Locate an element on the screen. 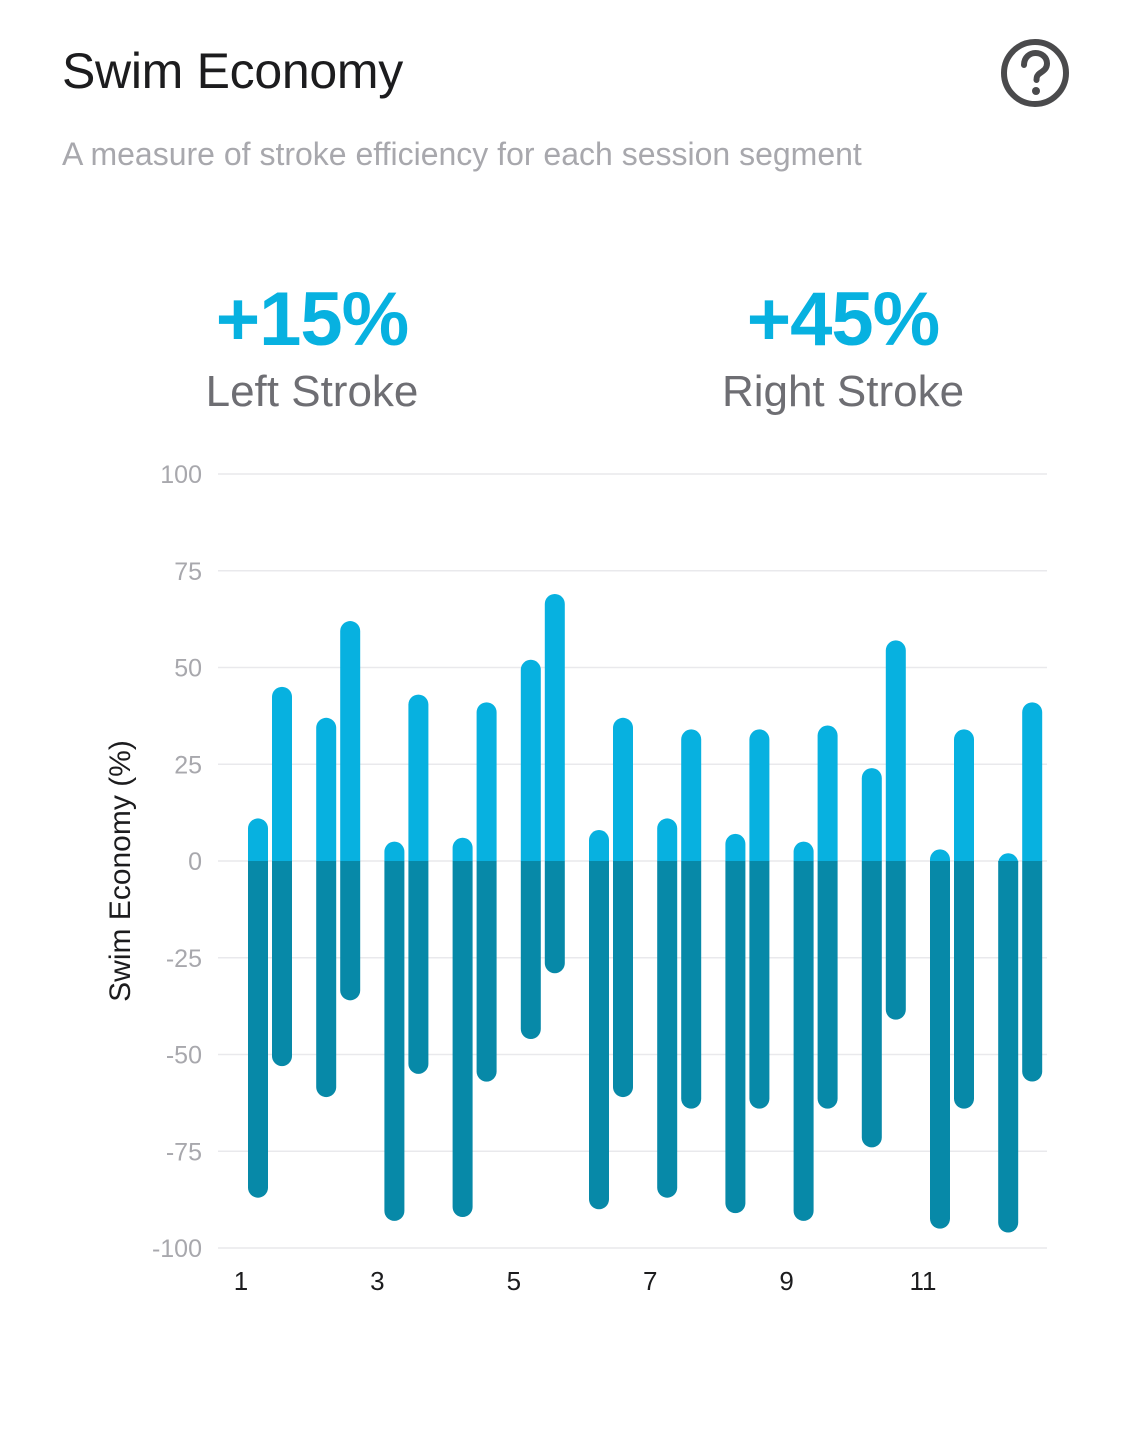 The width and height of the screenshot is (1125, 1443). y-tick-label: -100 is located at coordinates (177, 1249).